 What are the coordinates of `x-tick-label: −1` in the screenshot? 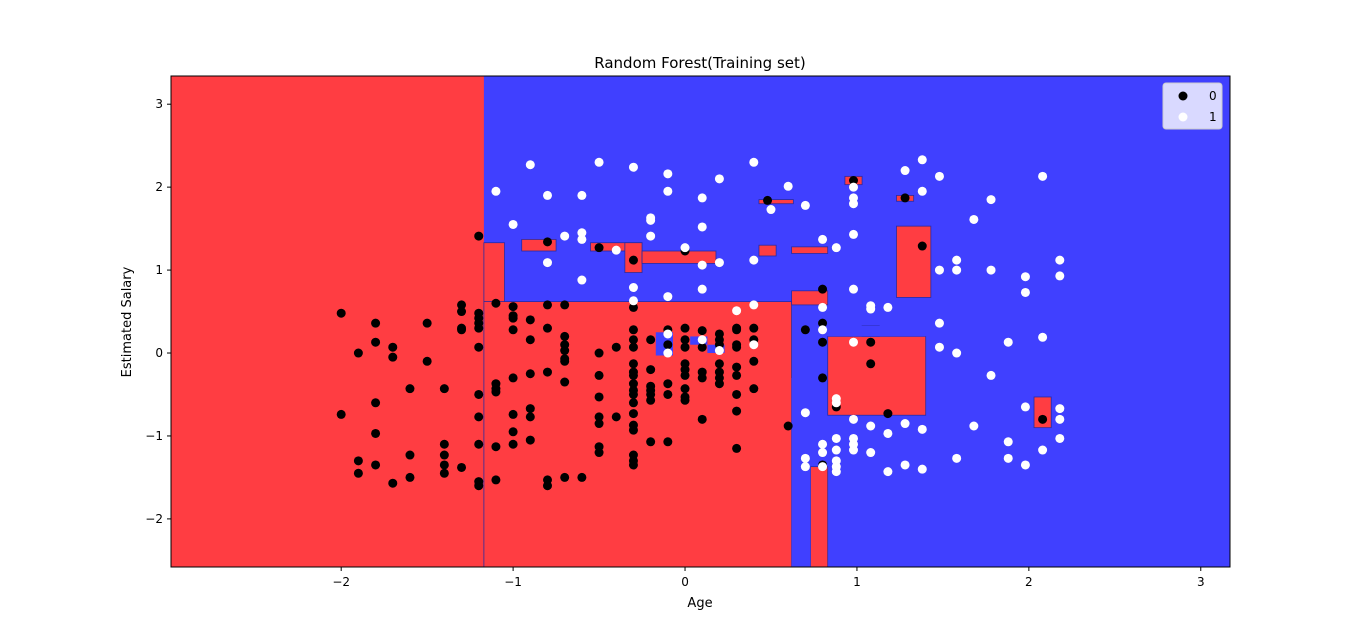 It's located at (513, 582).